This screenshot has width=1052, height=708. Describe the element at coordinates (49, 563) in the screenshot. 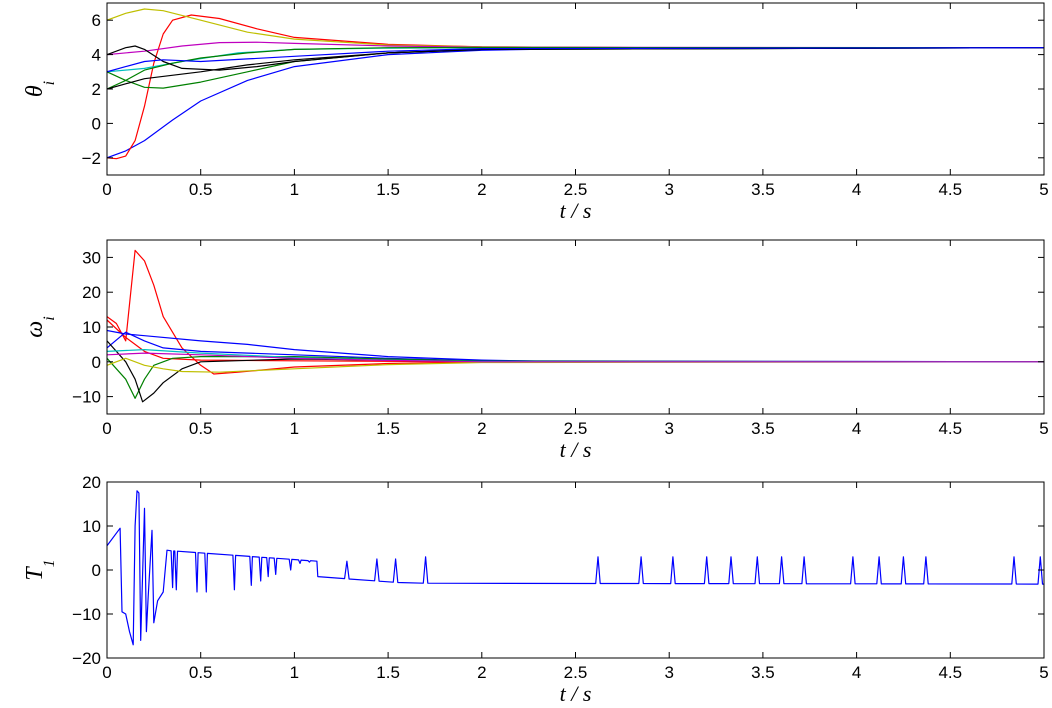

I see `y-axis-label-subscript: 1` at that location.